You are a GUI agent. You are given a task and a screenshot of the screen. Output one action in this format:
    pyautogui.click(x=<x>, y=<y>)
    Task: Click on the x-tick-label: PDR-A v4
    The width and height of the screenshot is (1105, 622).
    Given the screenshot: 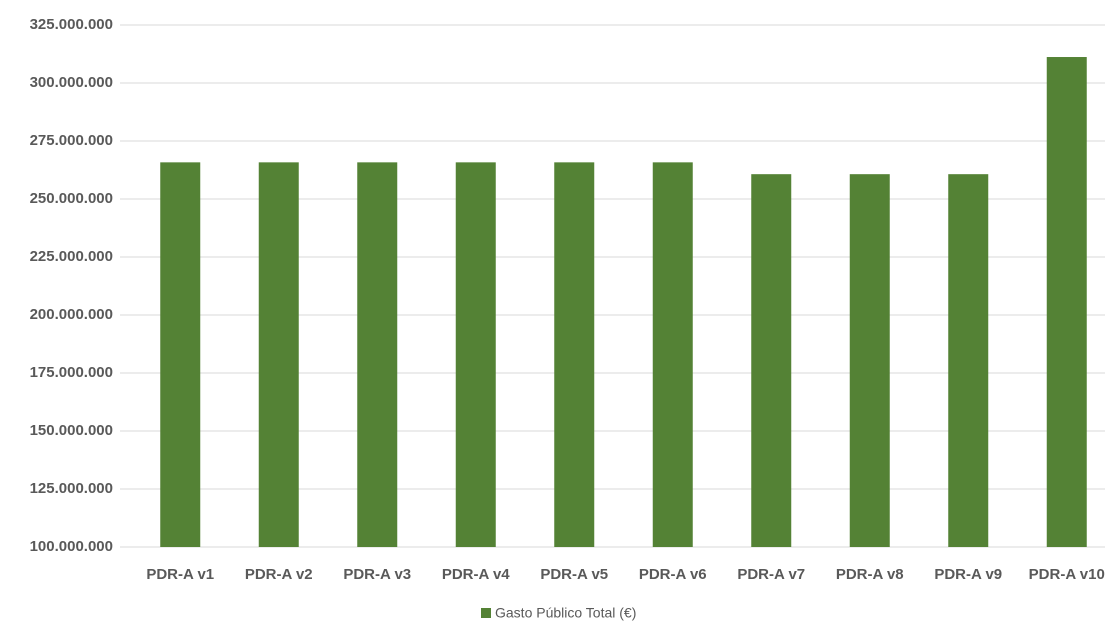 What is the action you would take?
    pyautogui.click(x=476, y=574)
    